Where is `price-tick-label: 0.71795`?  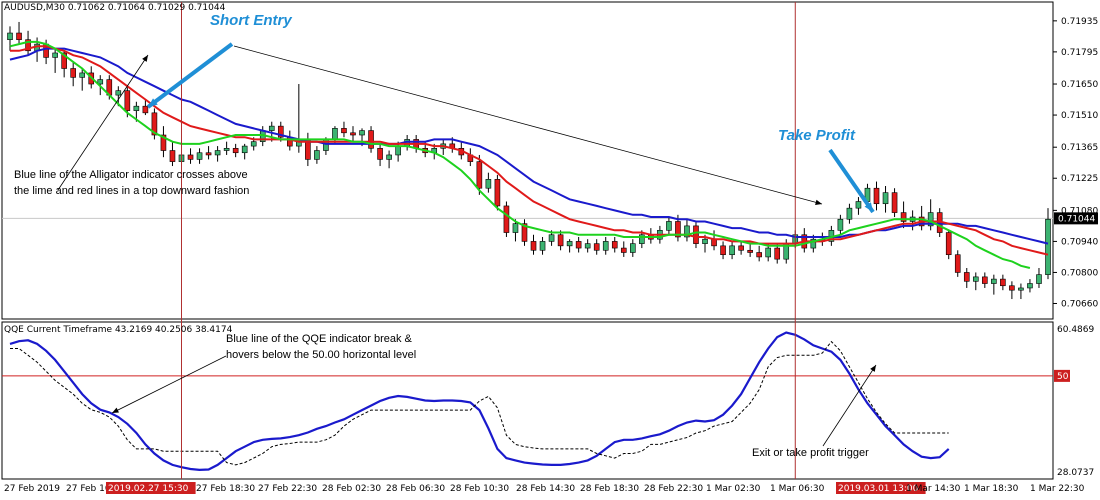 price-tick-label: 0.71795 is located at coordinates (1079, 53).